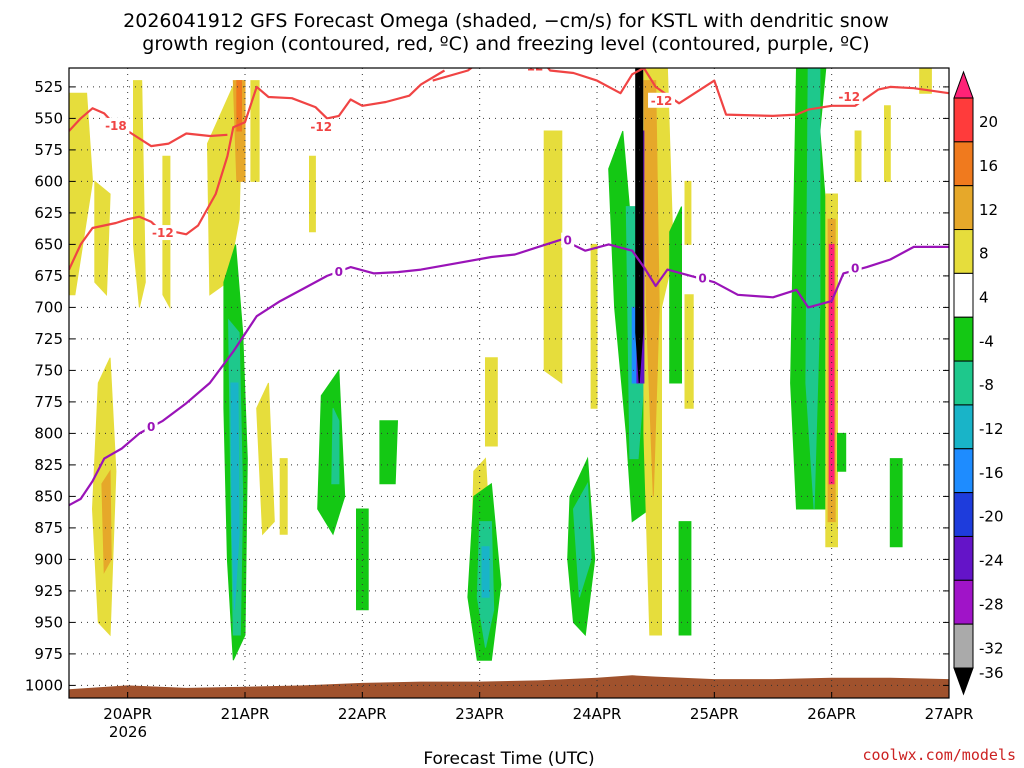 Image resolution: width=1024 pixels, height=768 pixels. What do you see at coordinates (48, 118) in the screenshot?
I see `y-tick-label: 550` at bounding box center [48, 118].